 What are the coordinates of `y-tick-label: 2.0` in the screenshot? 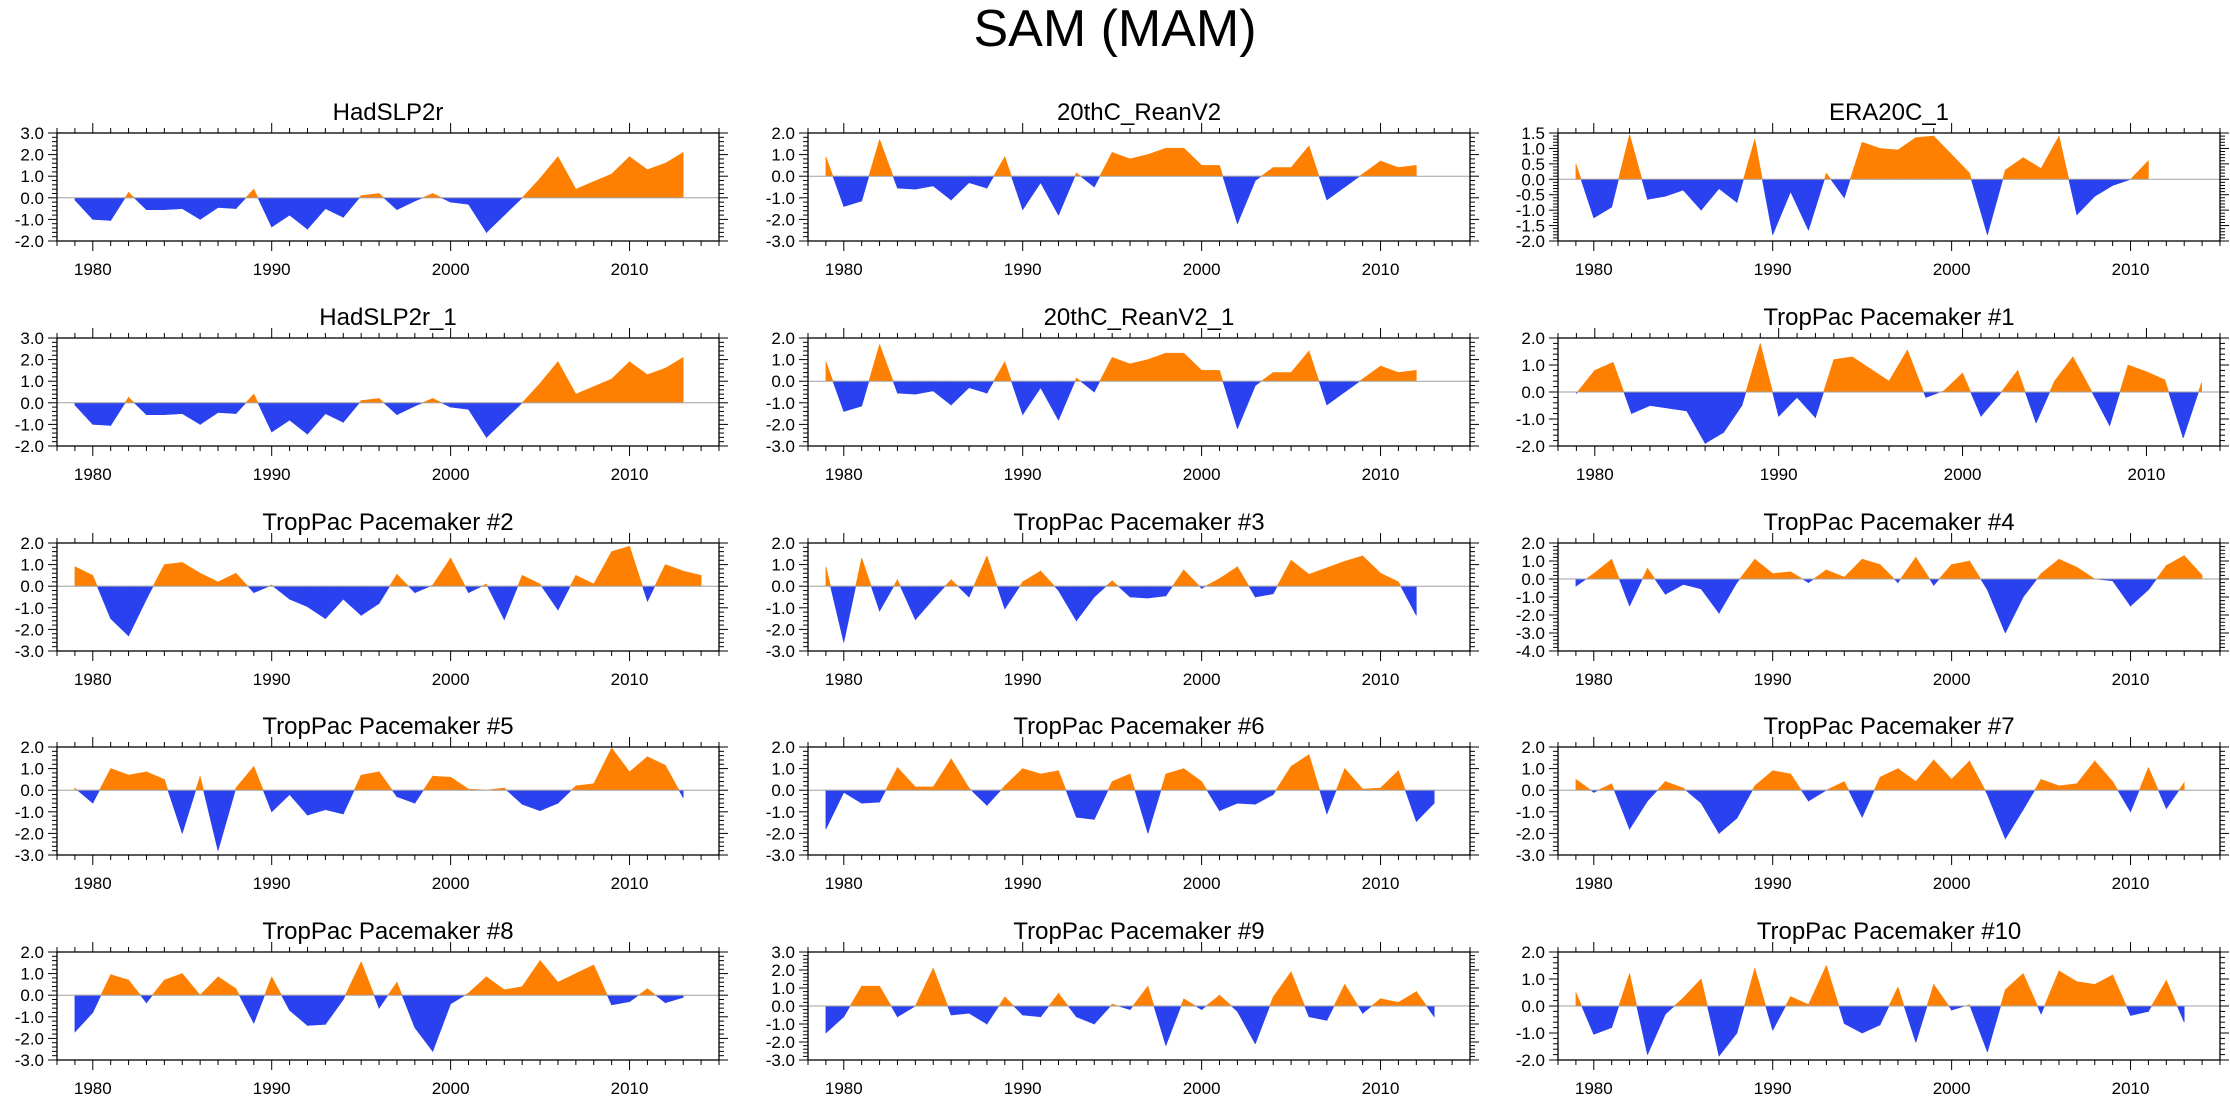 It's located at (32, 952).